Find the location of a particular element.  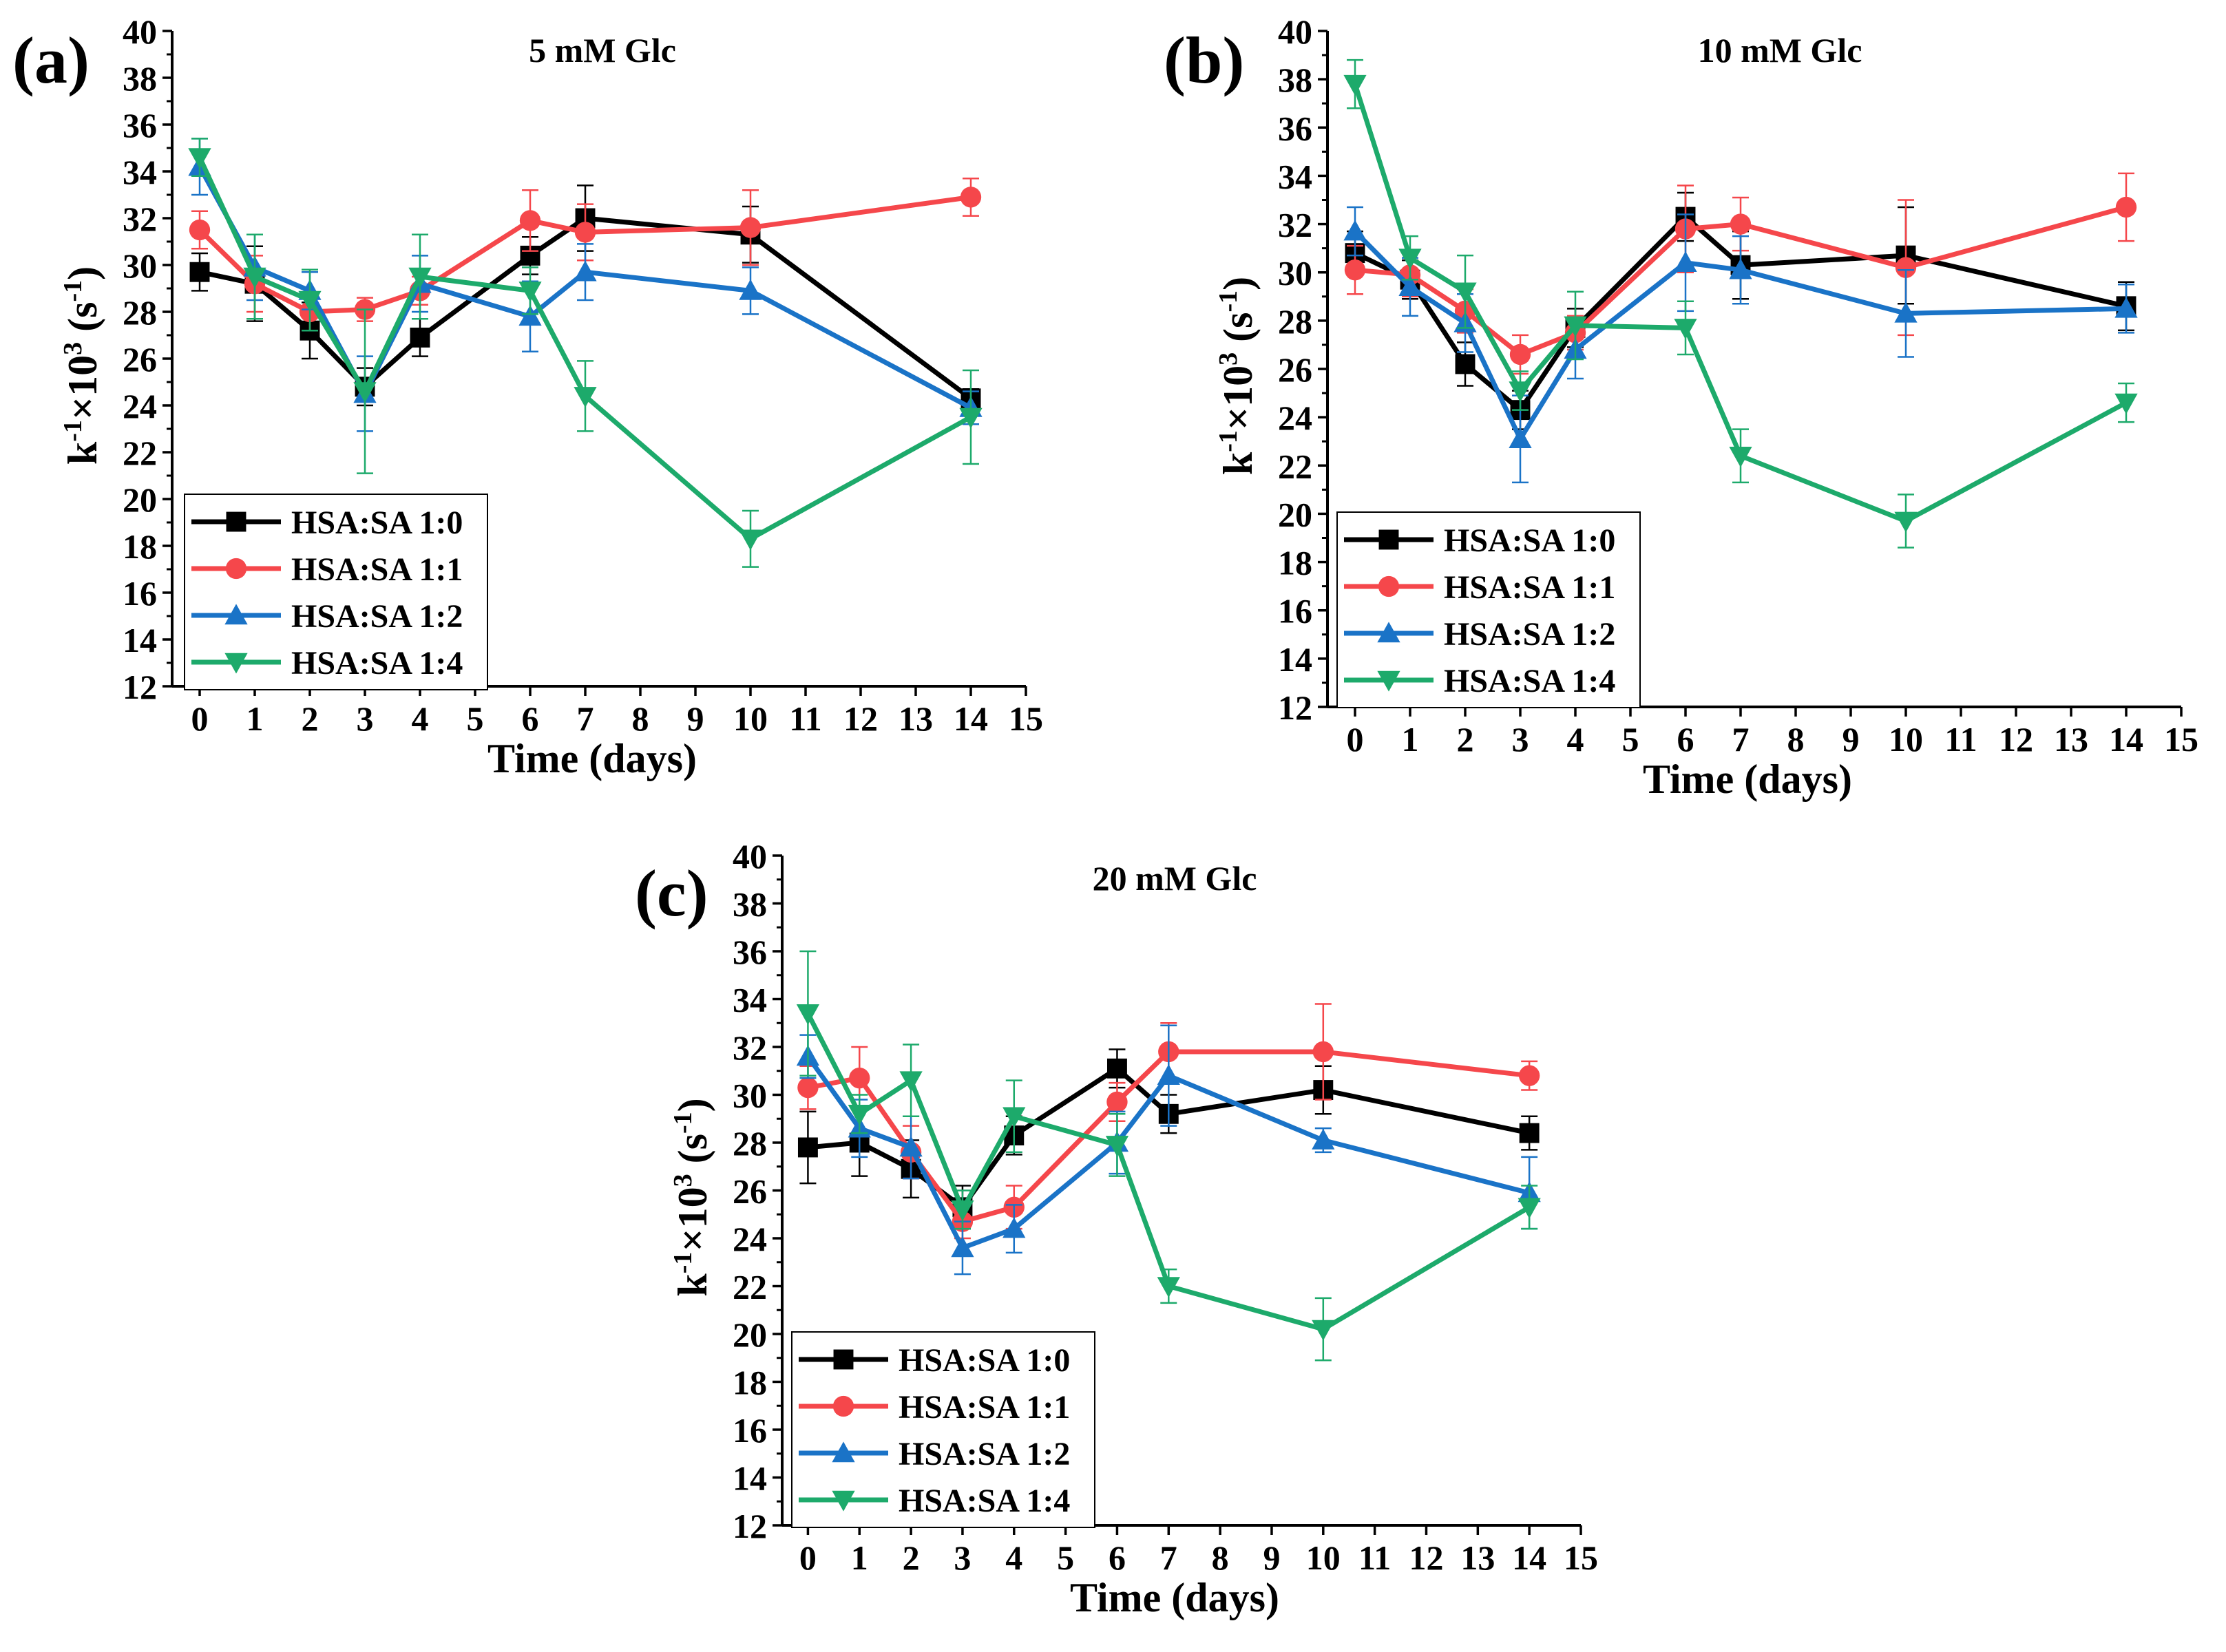

y-tick-label: 34 is located at coordinates (750, 1000).